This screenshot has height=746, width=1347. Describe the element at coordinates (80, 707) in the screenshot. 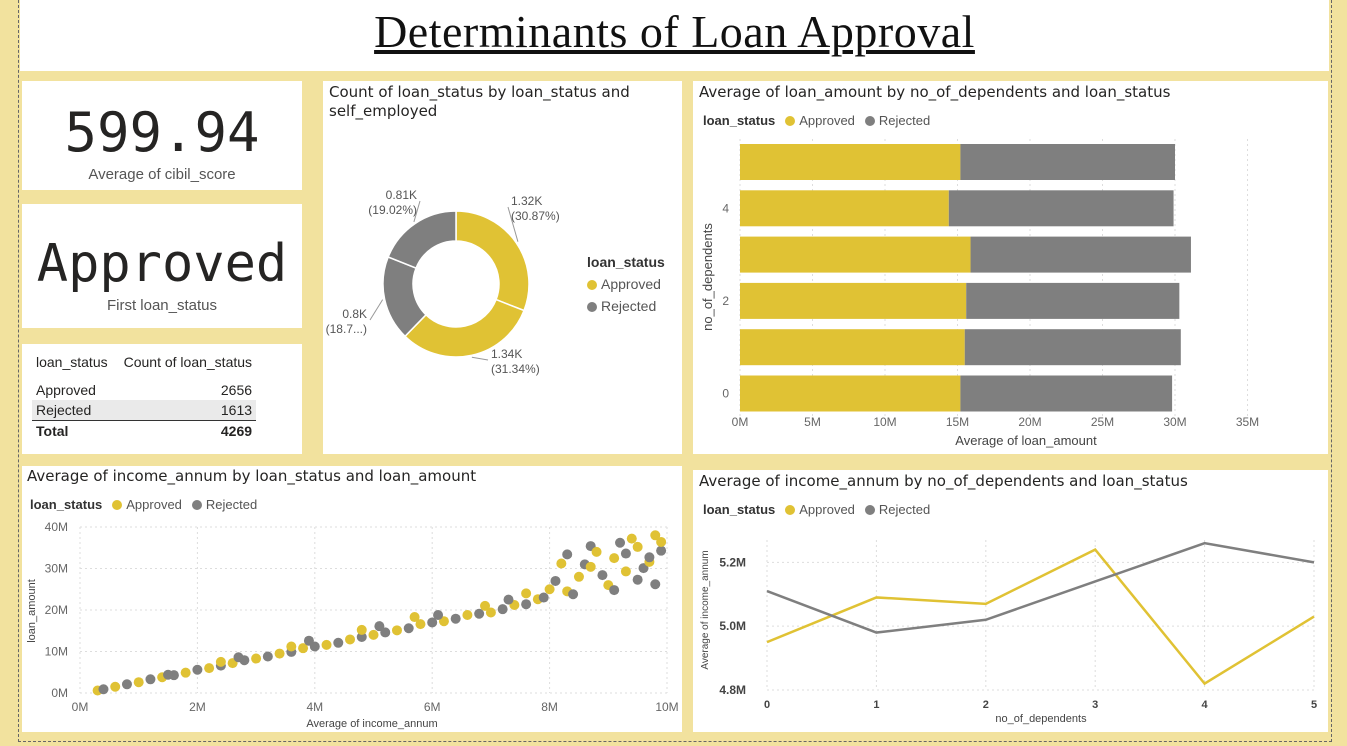

I see `scatter-x-tick-label: 0M` at that location.